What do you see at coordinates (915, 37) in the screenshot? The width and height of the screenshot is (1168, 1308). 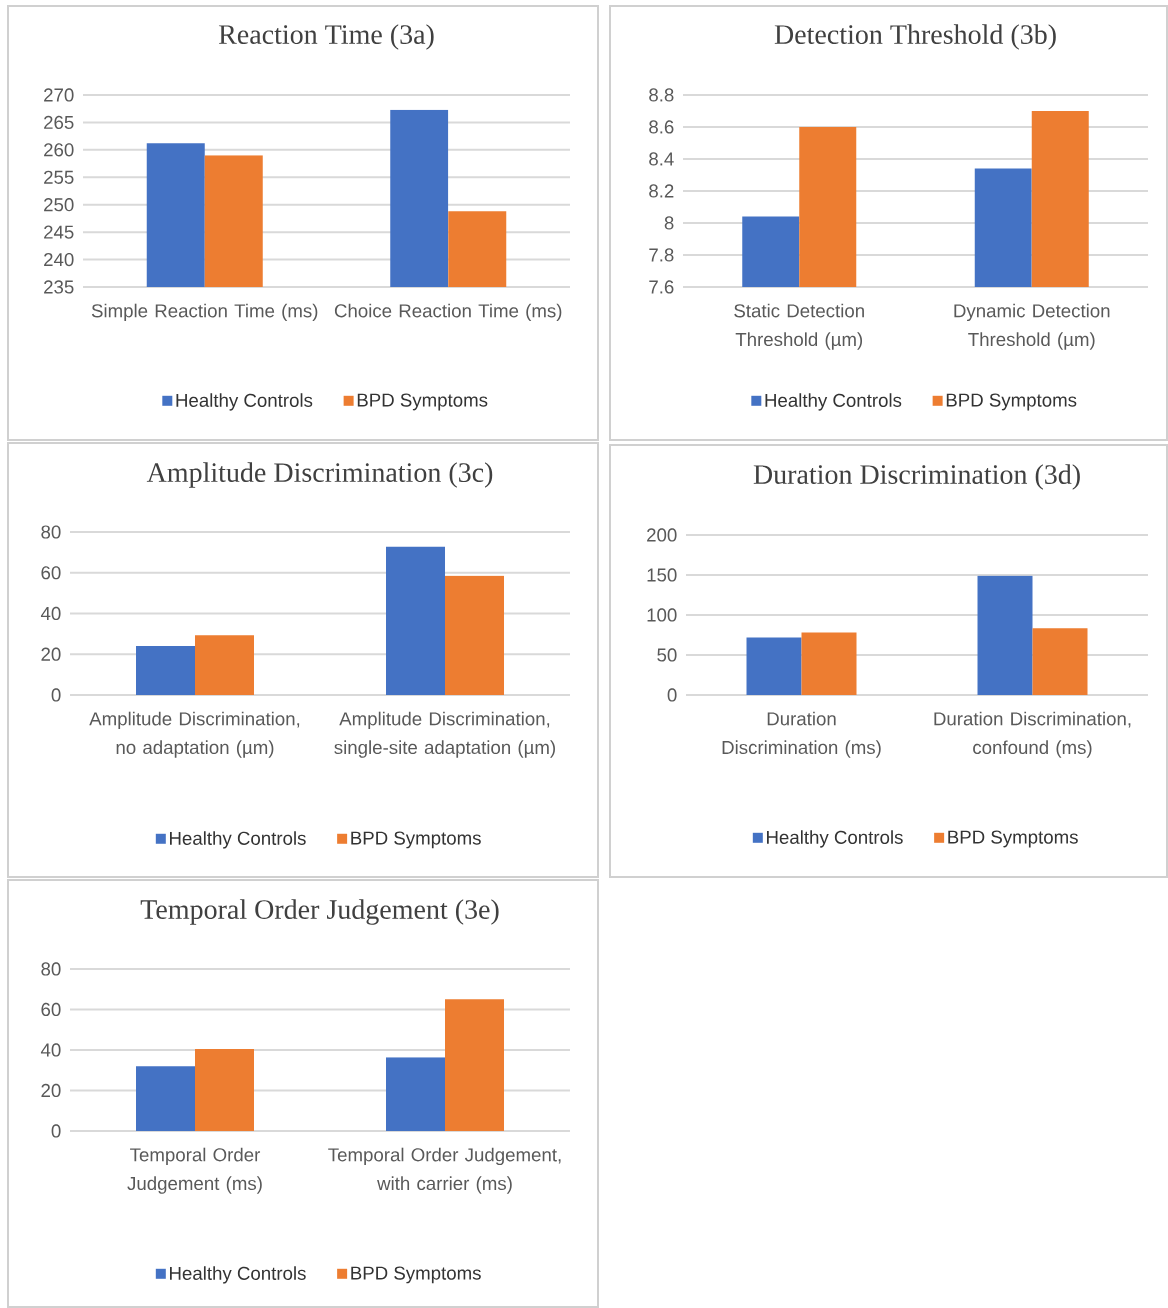 I see `chart-title: Detection Threshold (3b)` at bounding box center [915, 37].